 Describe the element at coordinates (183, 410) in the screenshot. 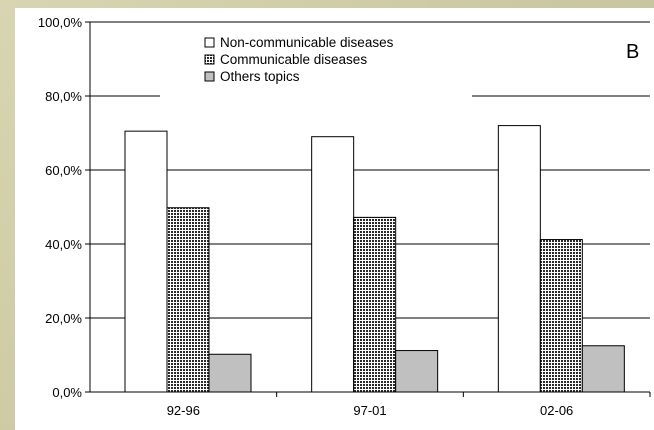

I see `x-tick-label: 92-96` at that location.